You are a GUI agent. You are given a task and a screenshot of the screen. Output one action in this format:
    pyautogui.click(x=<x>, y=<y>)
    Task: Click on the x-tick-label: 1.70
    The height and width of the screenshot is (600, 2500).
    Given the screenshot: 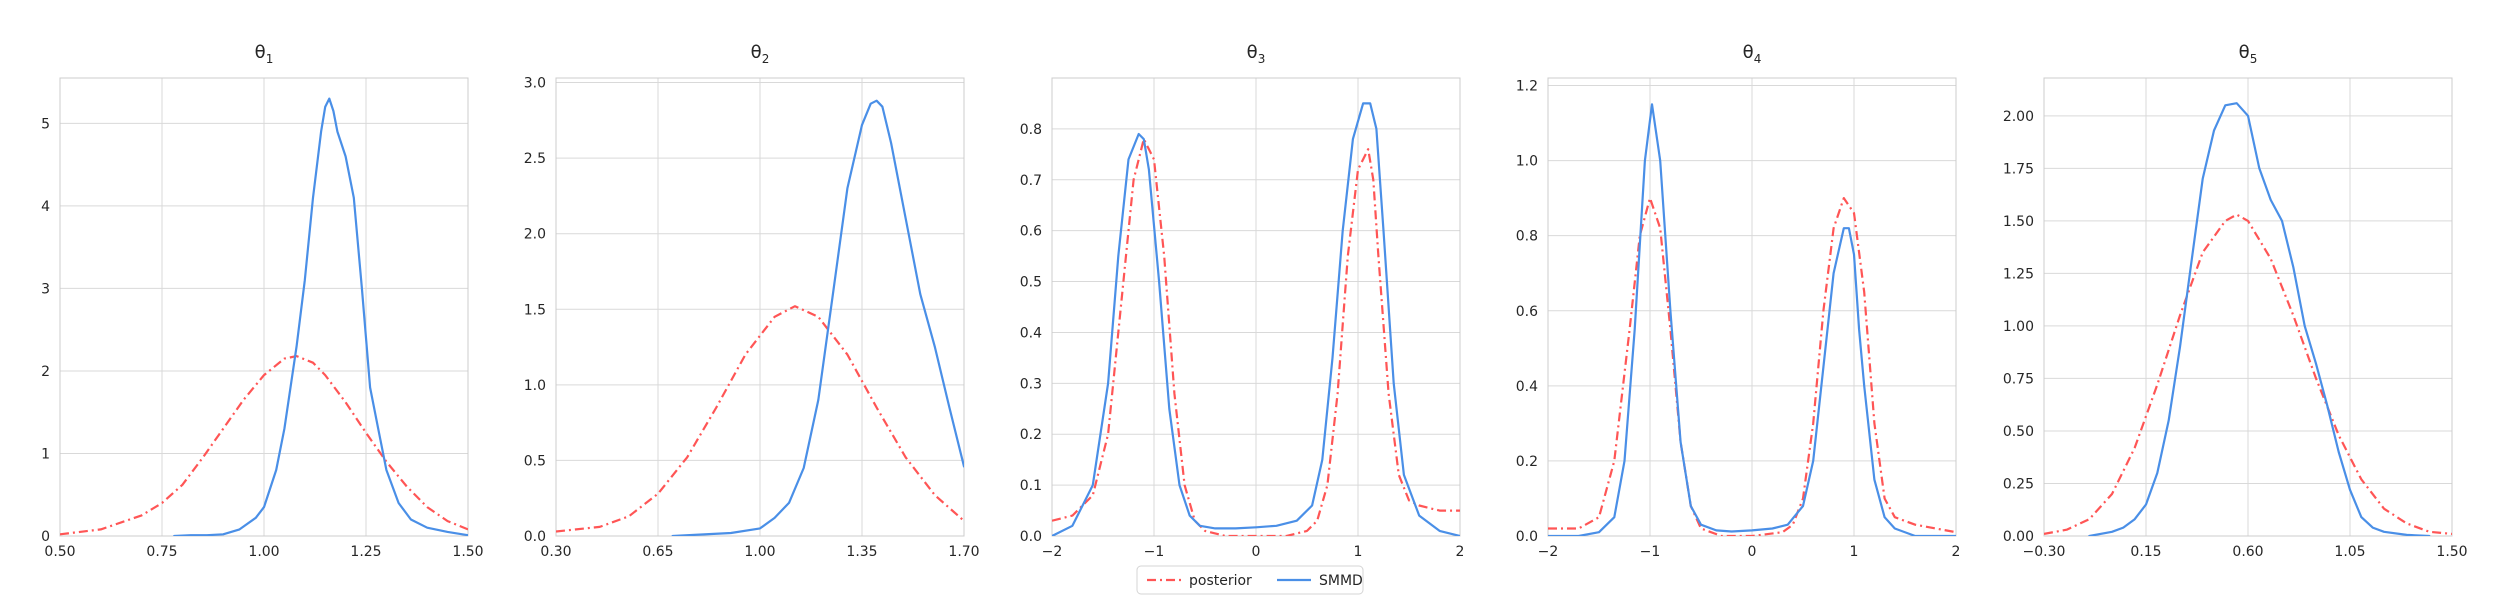 What is the action you would take?
    pyautogui.click(x=963, y=552)
    